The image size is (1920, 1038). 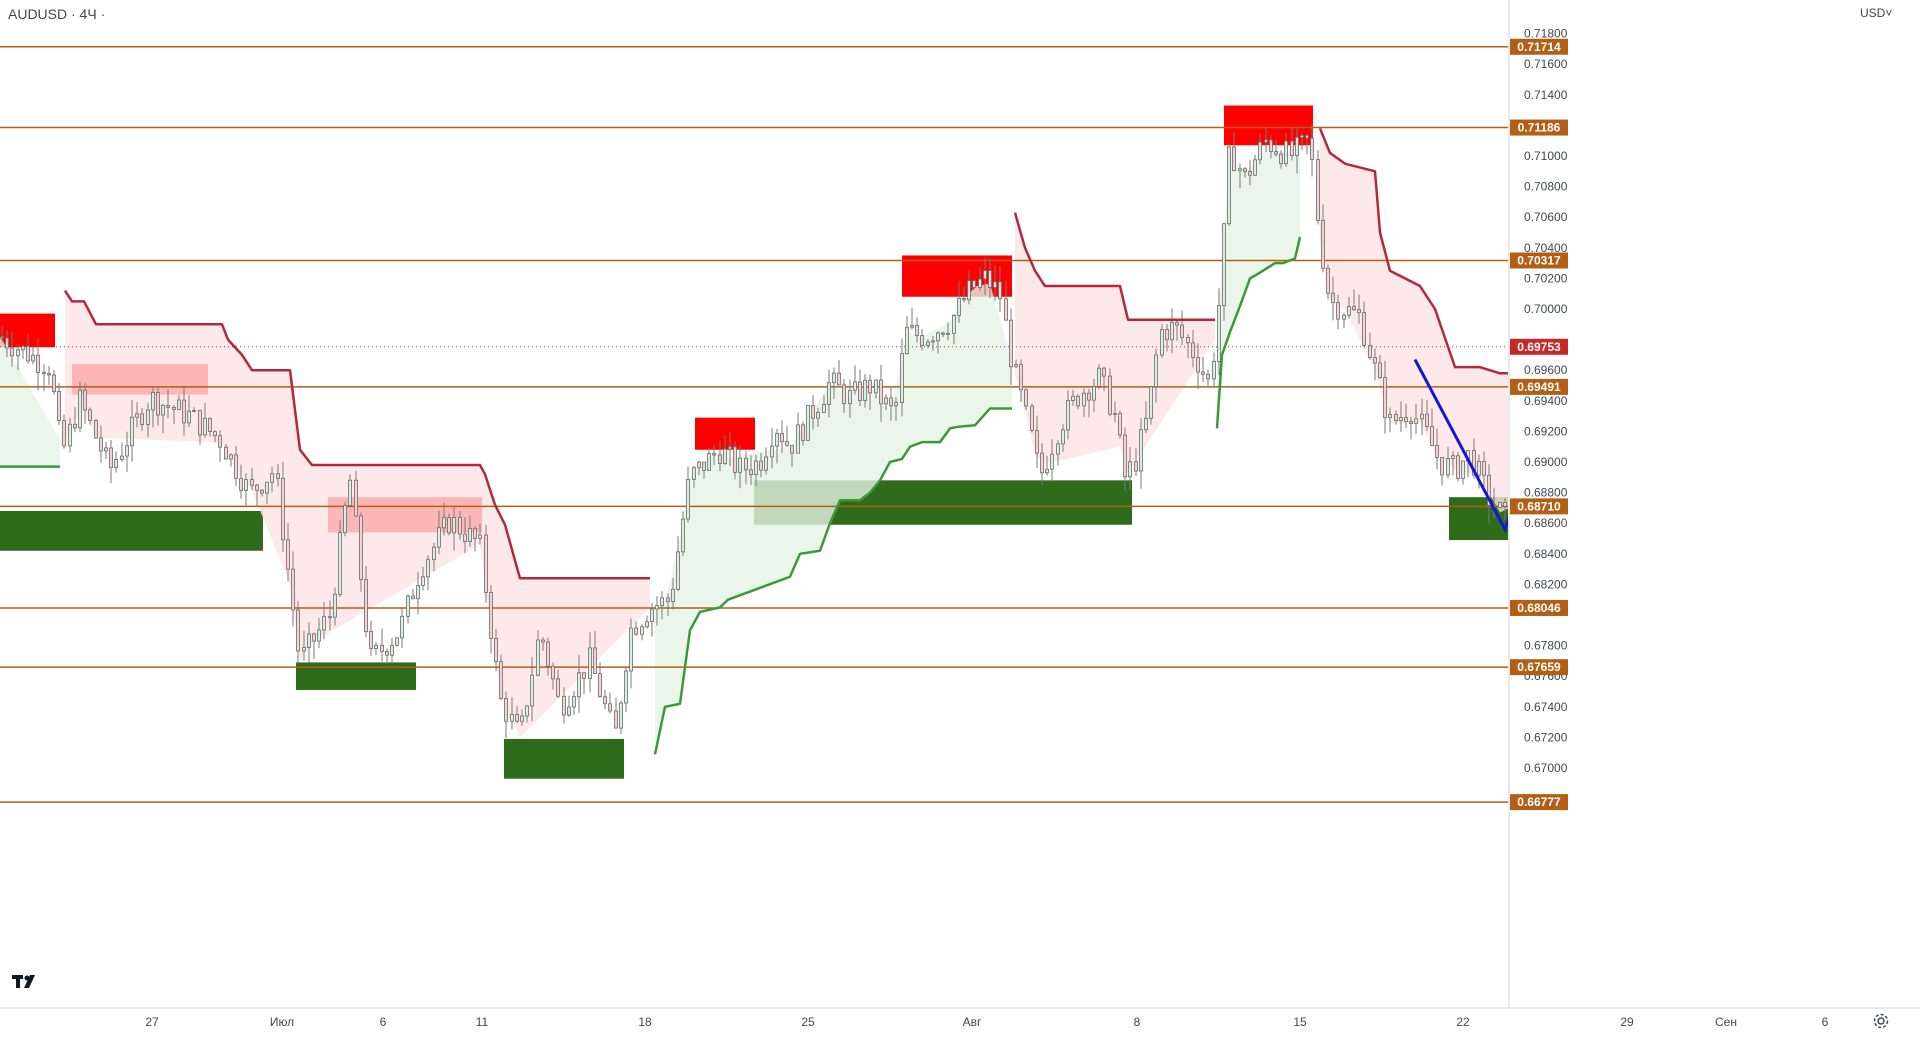 What do you see at coordinates (1546, 646) in the screenshot?
I see `price-tick-label: 0.67800` at bounding box center [1546, 646].